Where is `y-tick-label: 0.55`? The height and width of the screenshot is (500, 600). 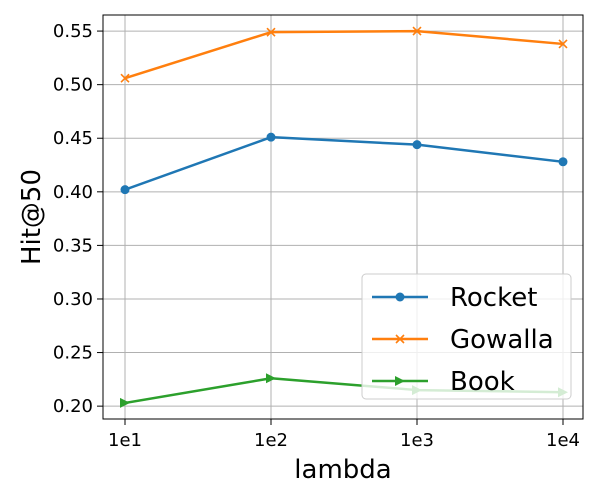 y-tick-label: 0.55 is located at coordinates (73, 31).